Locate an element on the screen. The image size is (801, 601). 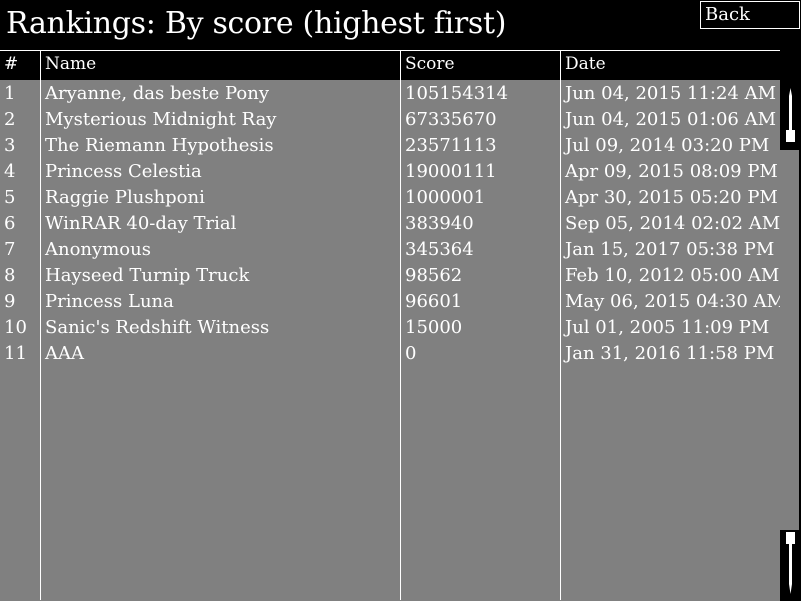
table-cell-name: Princess Luna is located at coordinates (109, 301).